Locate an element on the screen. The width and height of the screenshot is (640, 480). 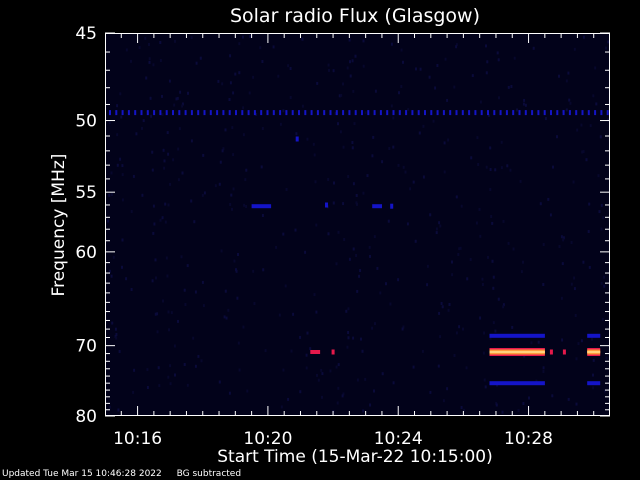
feature-segment is located at coordinates (315, 352).